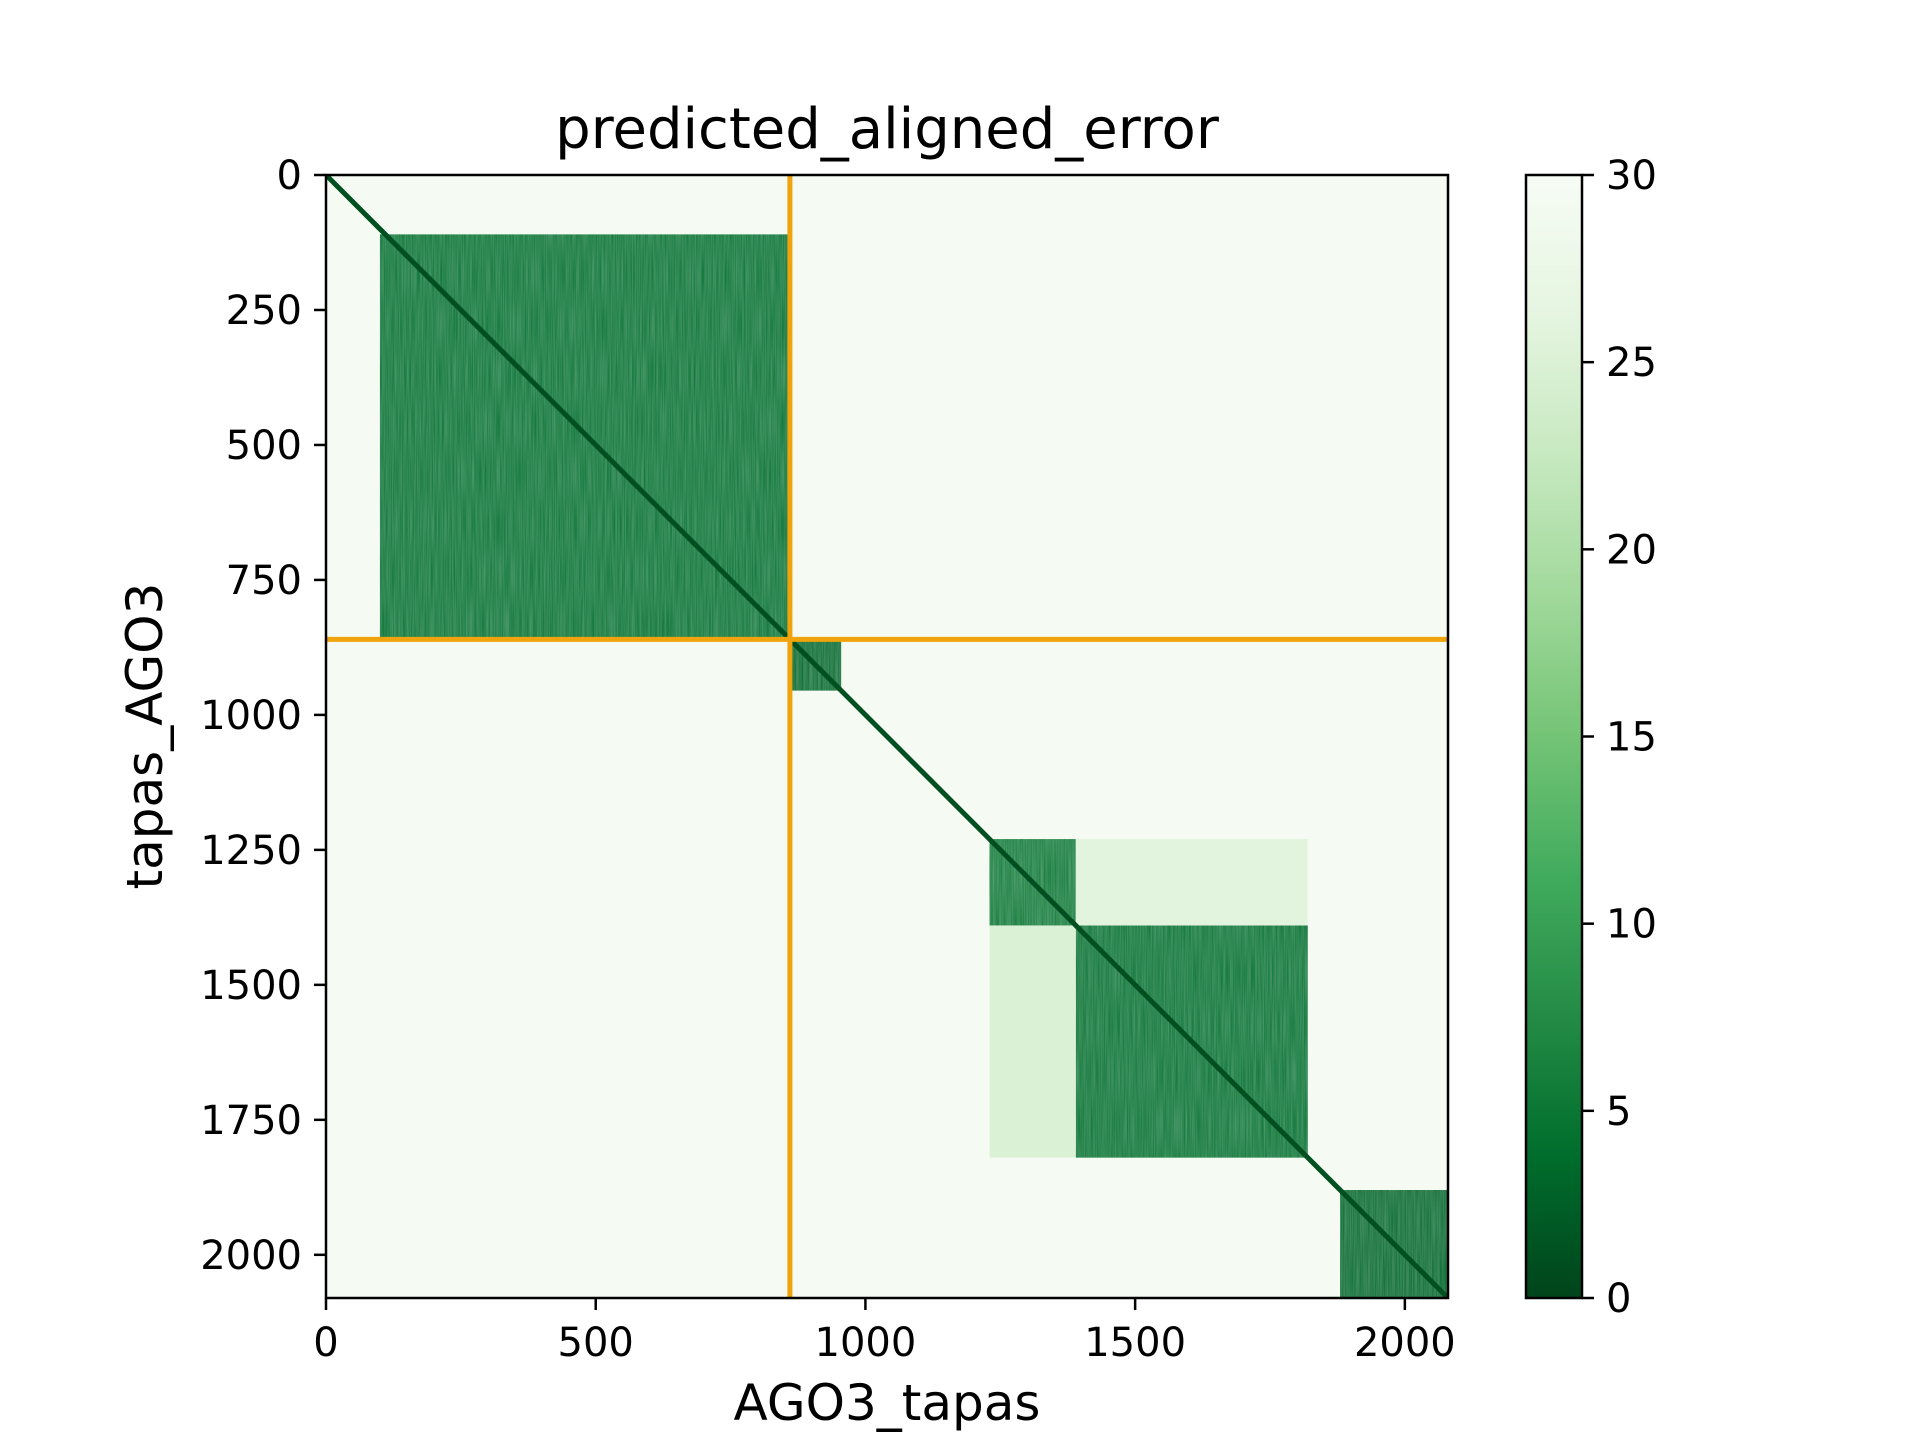 This screenshot has height=1440, width=1920. What do you see at coordinates (325, 1343) in the screenshot?
I see `x-tick-label: 0` at bounding box center [325, 1343].